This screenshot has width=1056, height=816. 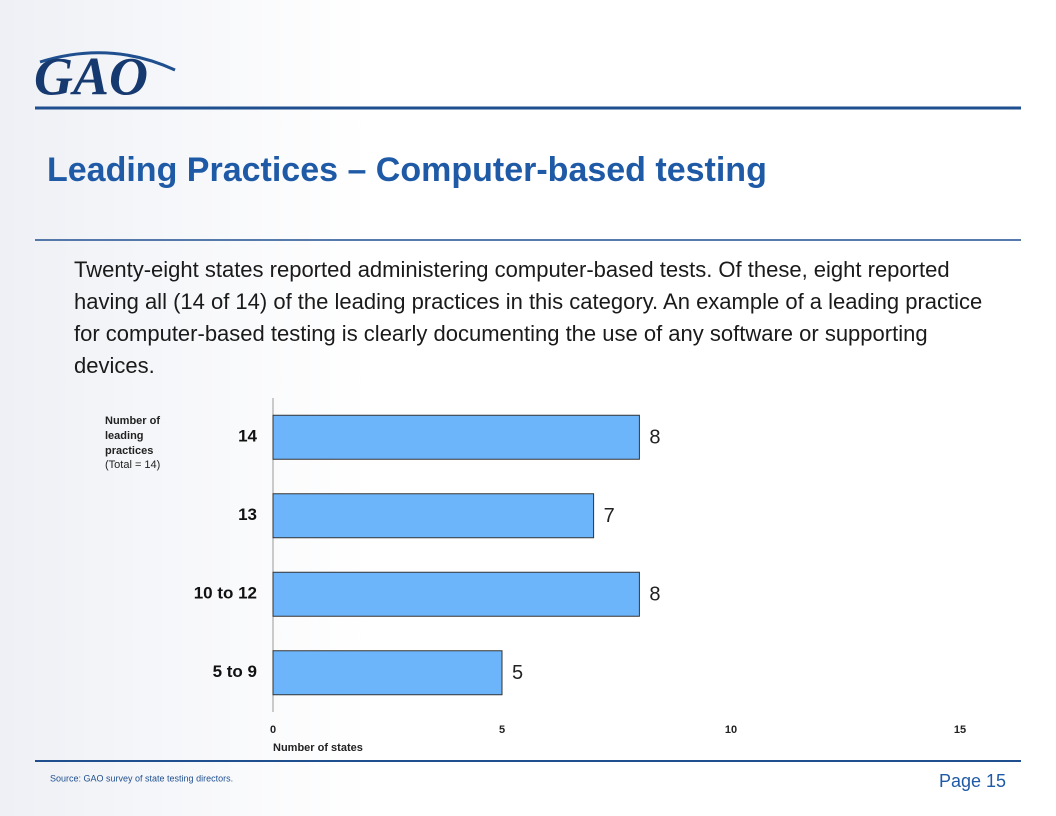 What do you see at coordinates (91, 76) in the screenshot?
I see `logo: GAO` at bounding box center [91, 76].